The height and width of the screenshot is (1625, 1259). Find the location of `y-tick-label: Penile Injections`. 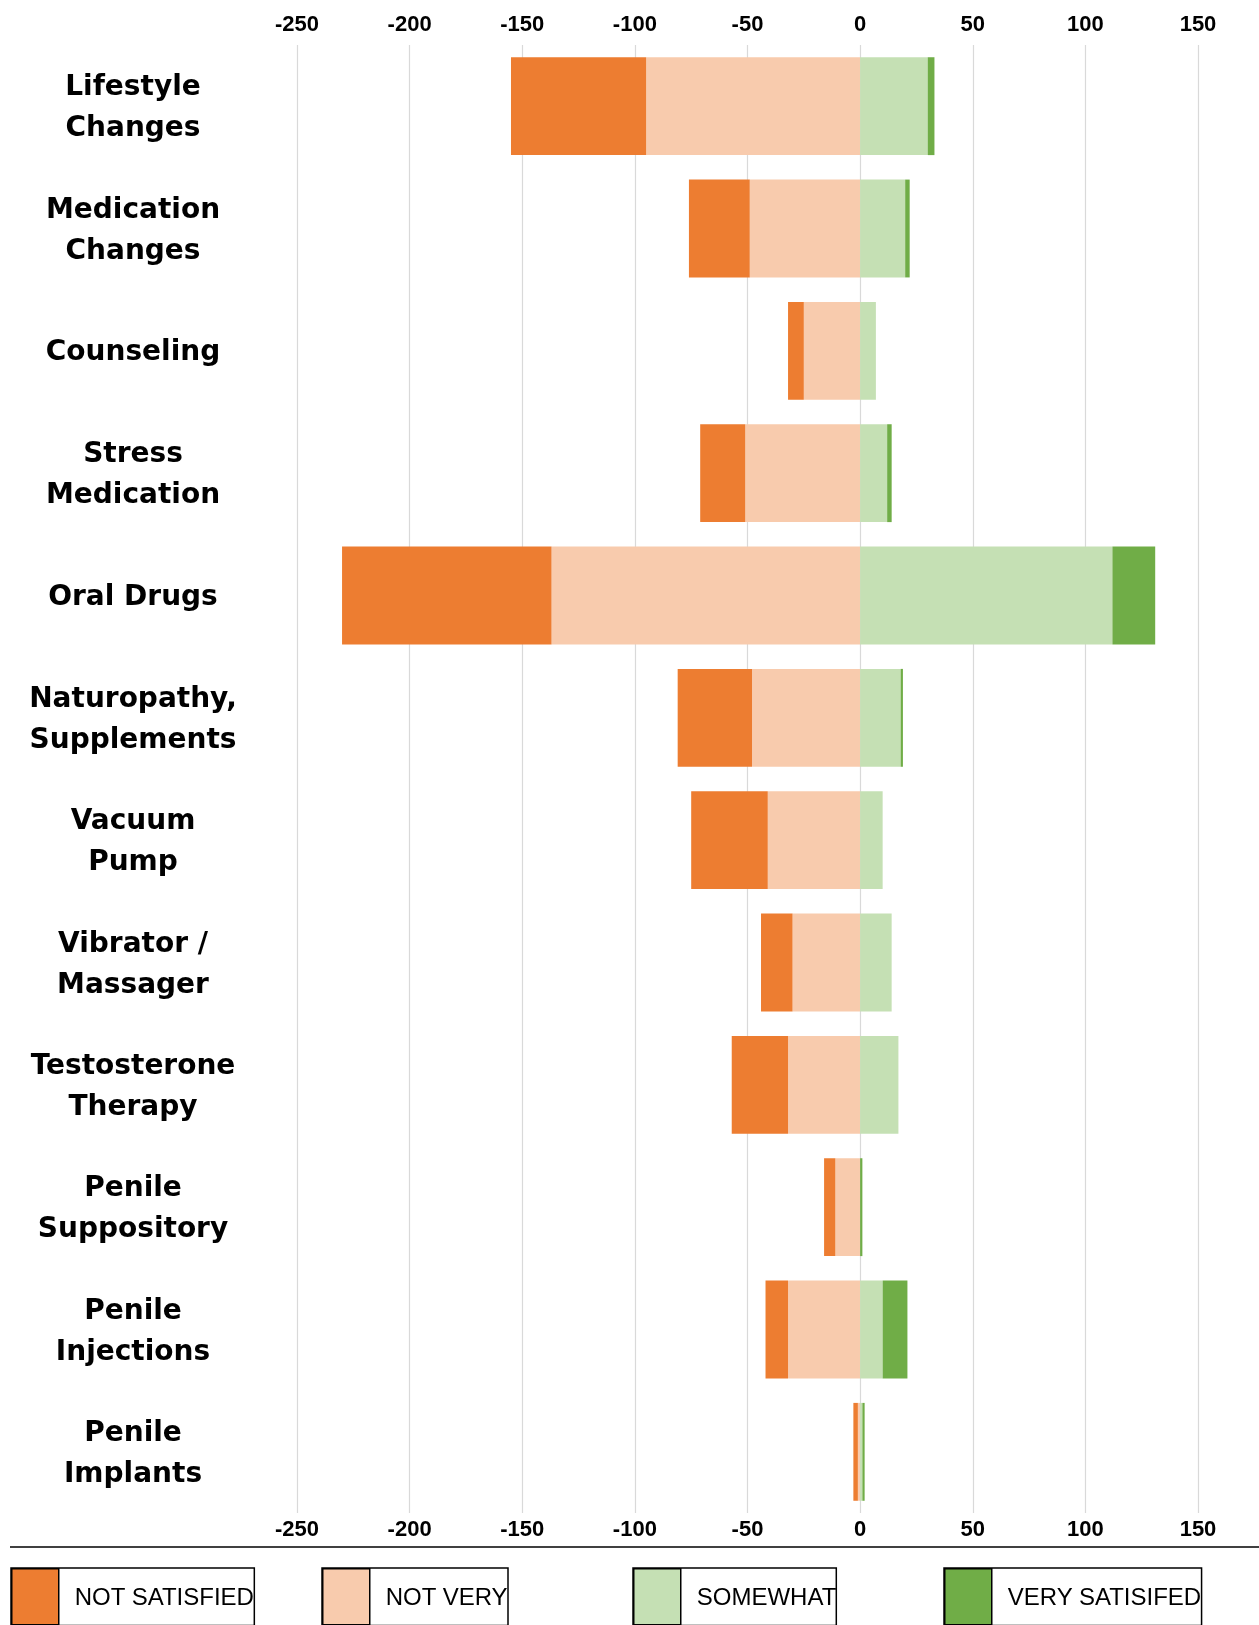

y-tick-label: Penile Injections is located at coordinates (133, 1329).